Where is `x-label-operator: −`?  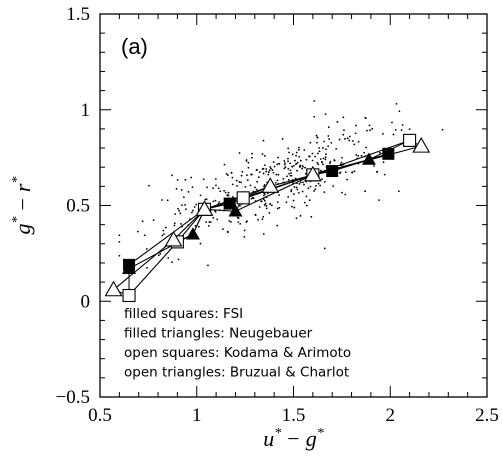 x-label-operator: − is located at coordinates (293, 438).